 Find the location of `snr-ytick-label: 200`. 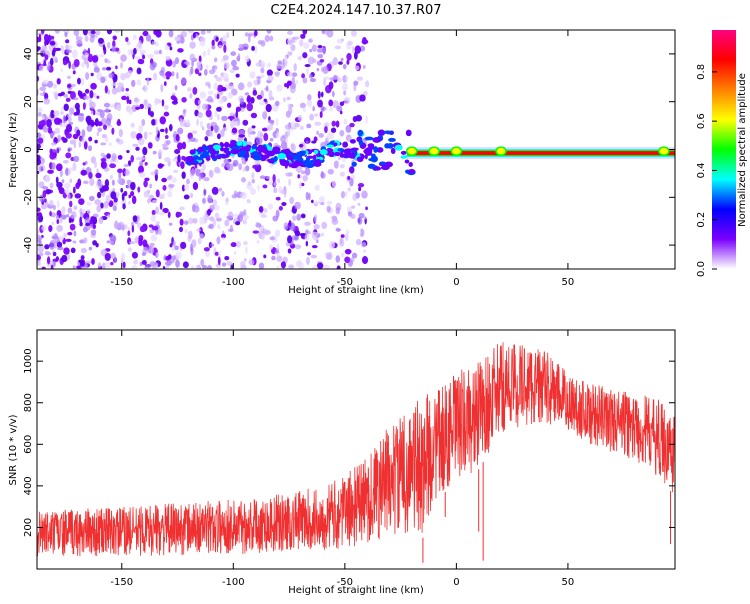

snr-ytick-label: 200 is located at coordinates (28, 527).